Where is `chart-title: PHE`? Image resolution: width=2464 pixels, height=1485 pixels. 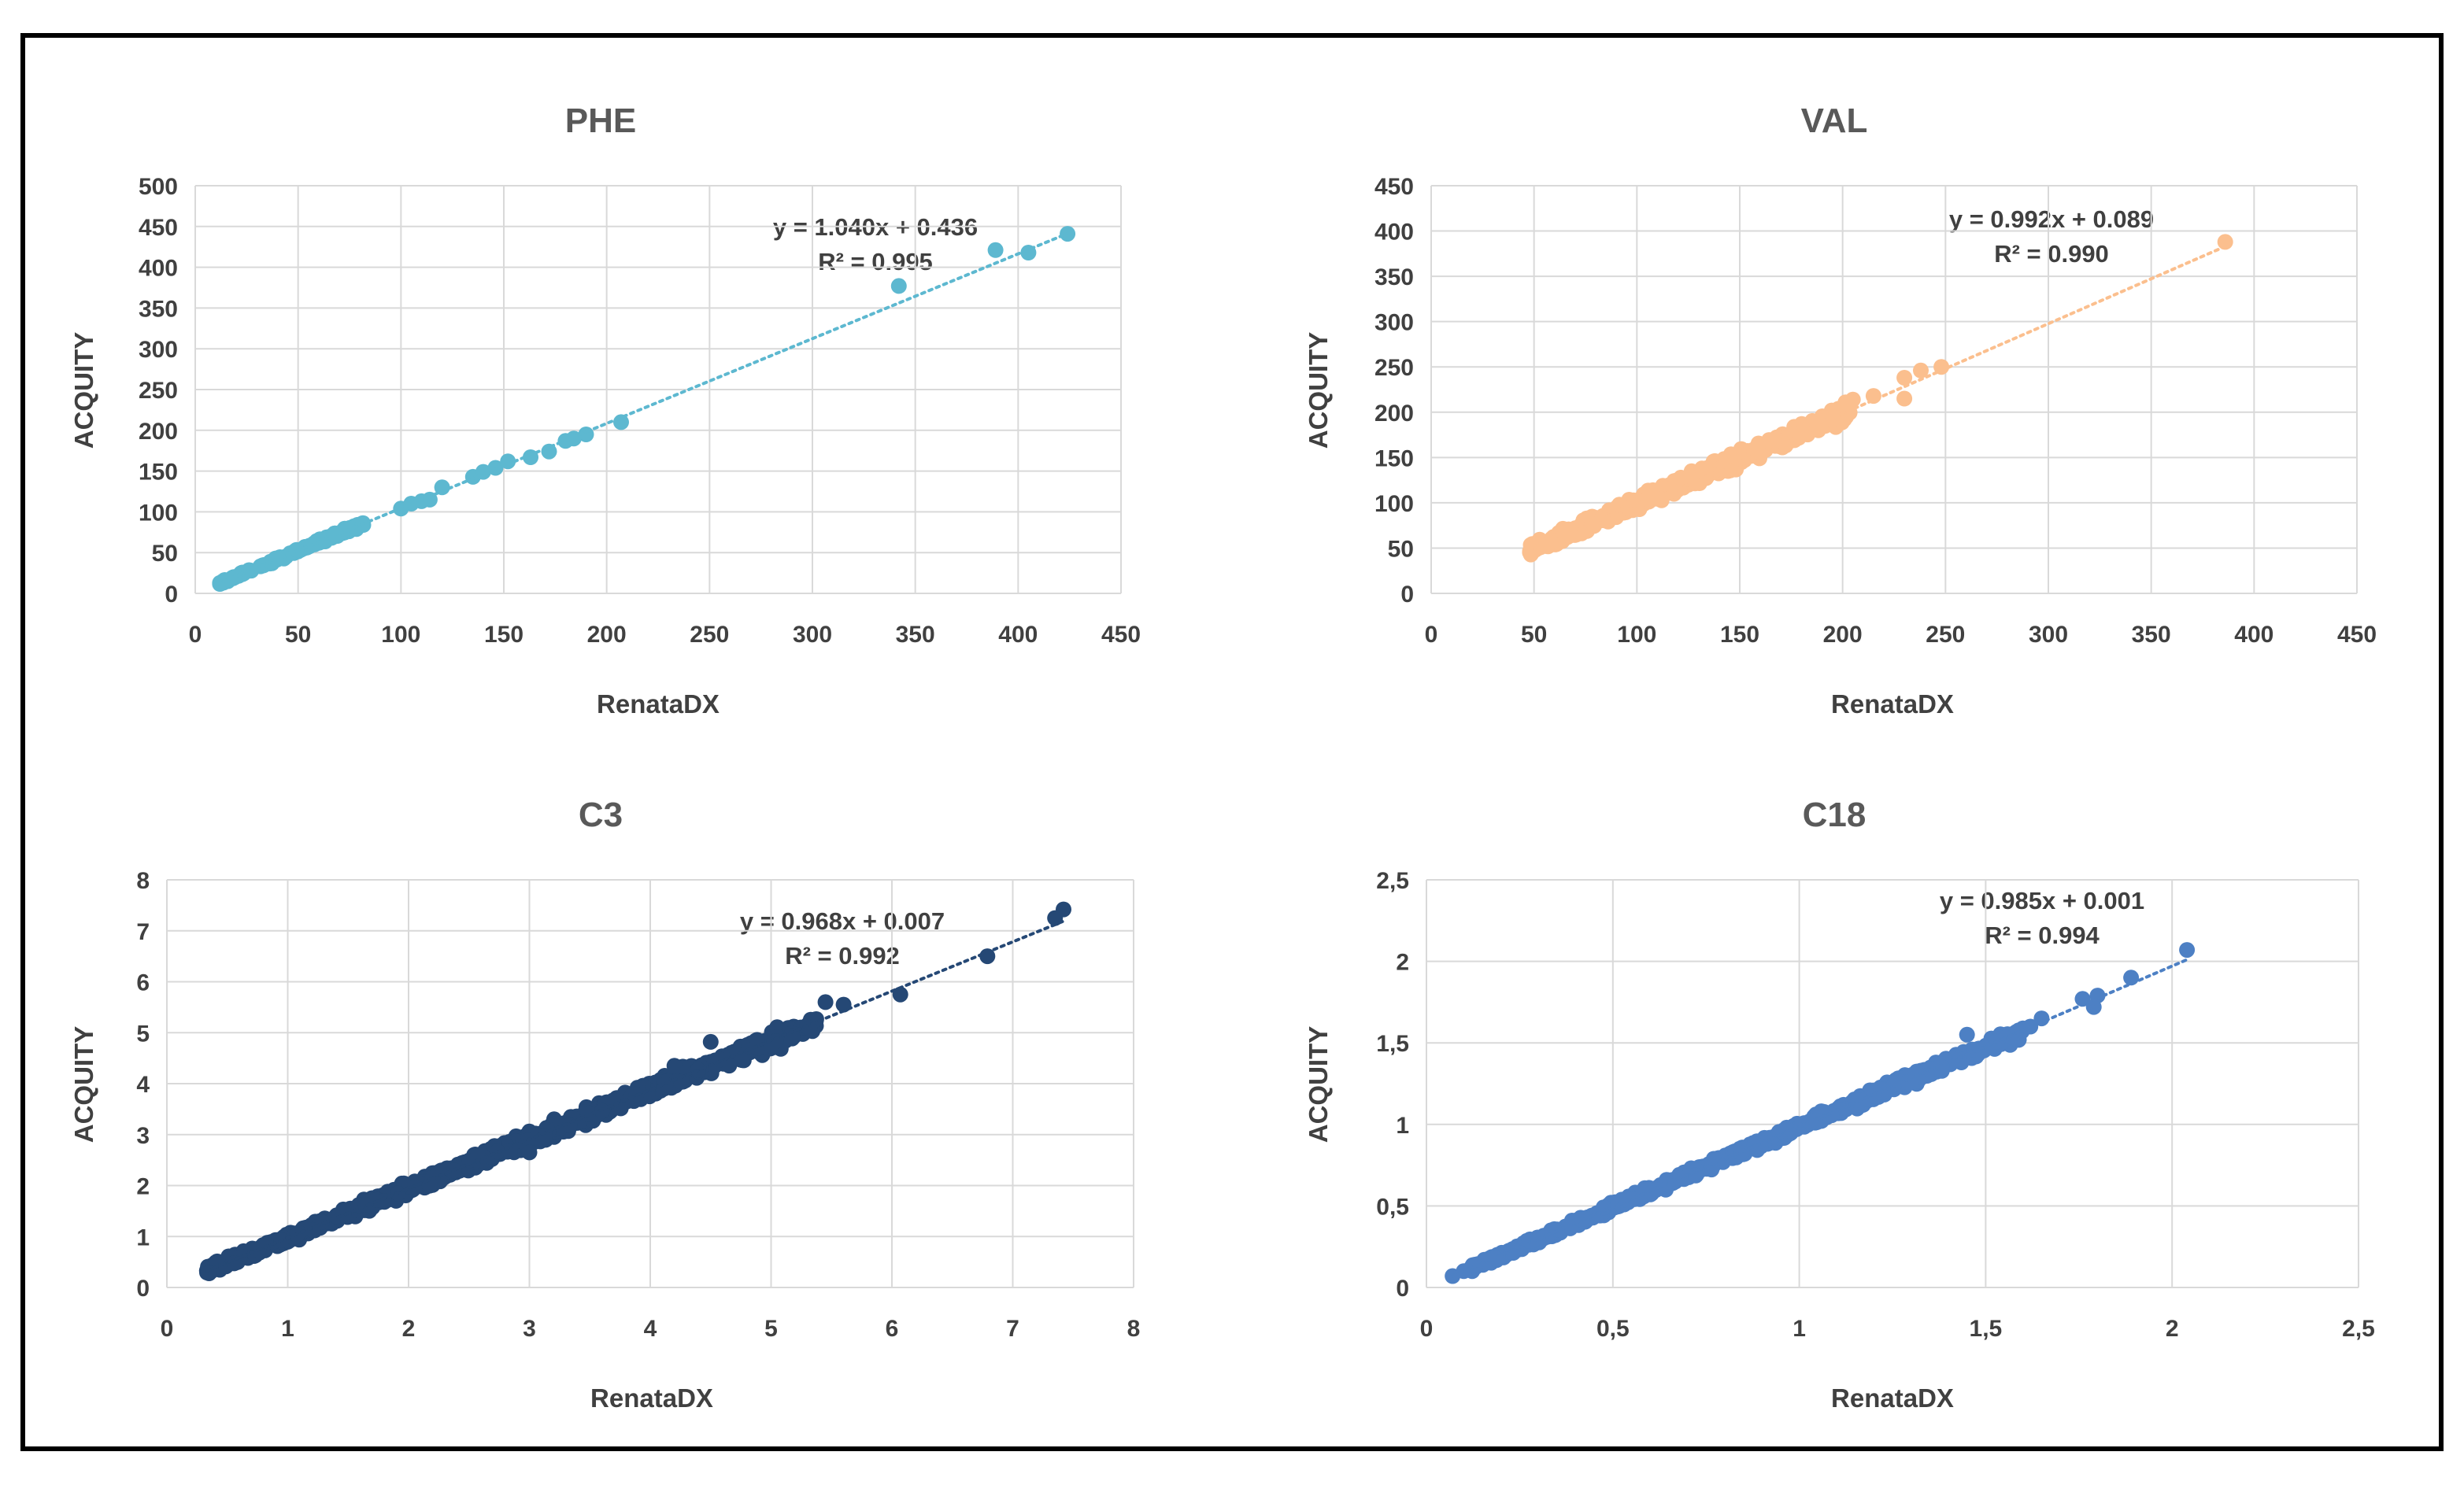 chart-title: PHE is located at coordinates (600, 121).